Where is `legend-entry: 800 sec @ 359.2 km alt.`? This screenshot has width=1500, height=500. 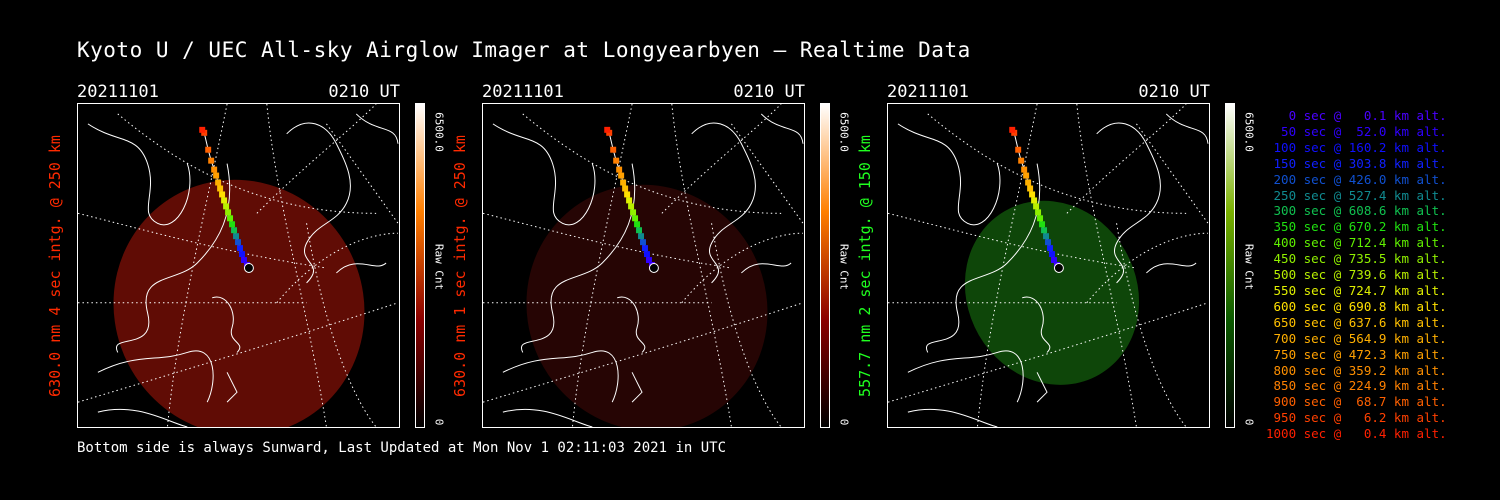
legend-entry: 800 sec @ 359.2 km alt. is located at coordinates (1356, 370).